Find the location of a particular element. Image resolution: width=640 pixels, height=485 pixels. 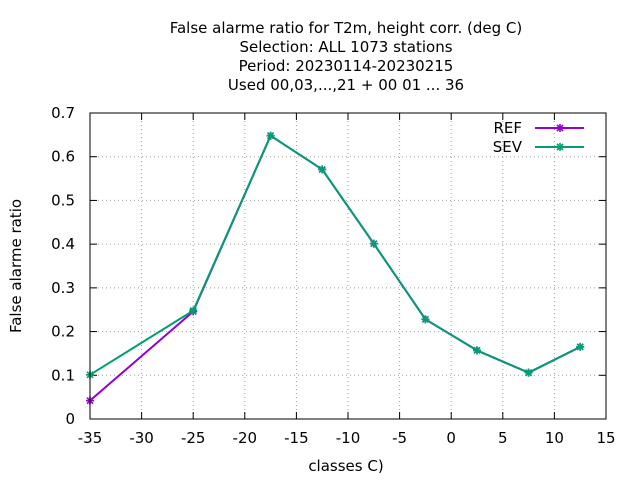

title-line-2: Selection: ALL 1073 stations is located at coordinates (345, 47).